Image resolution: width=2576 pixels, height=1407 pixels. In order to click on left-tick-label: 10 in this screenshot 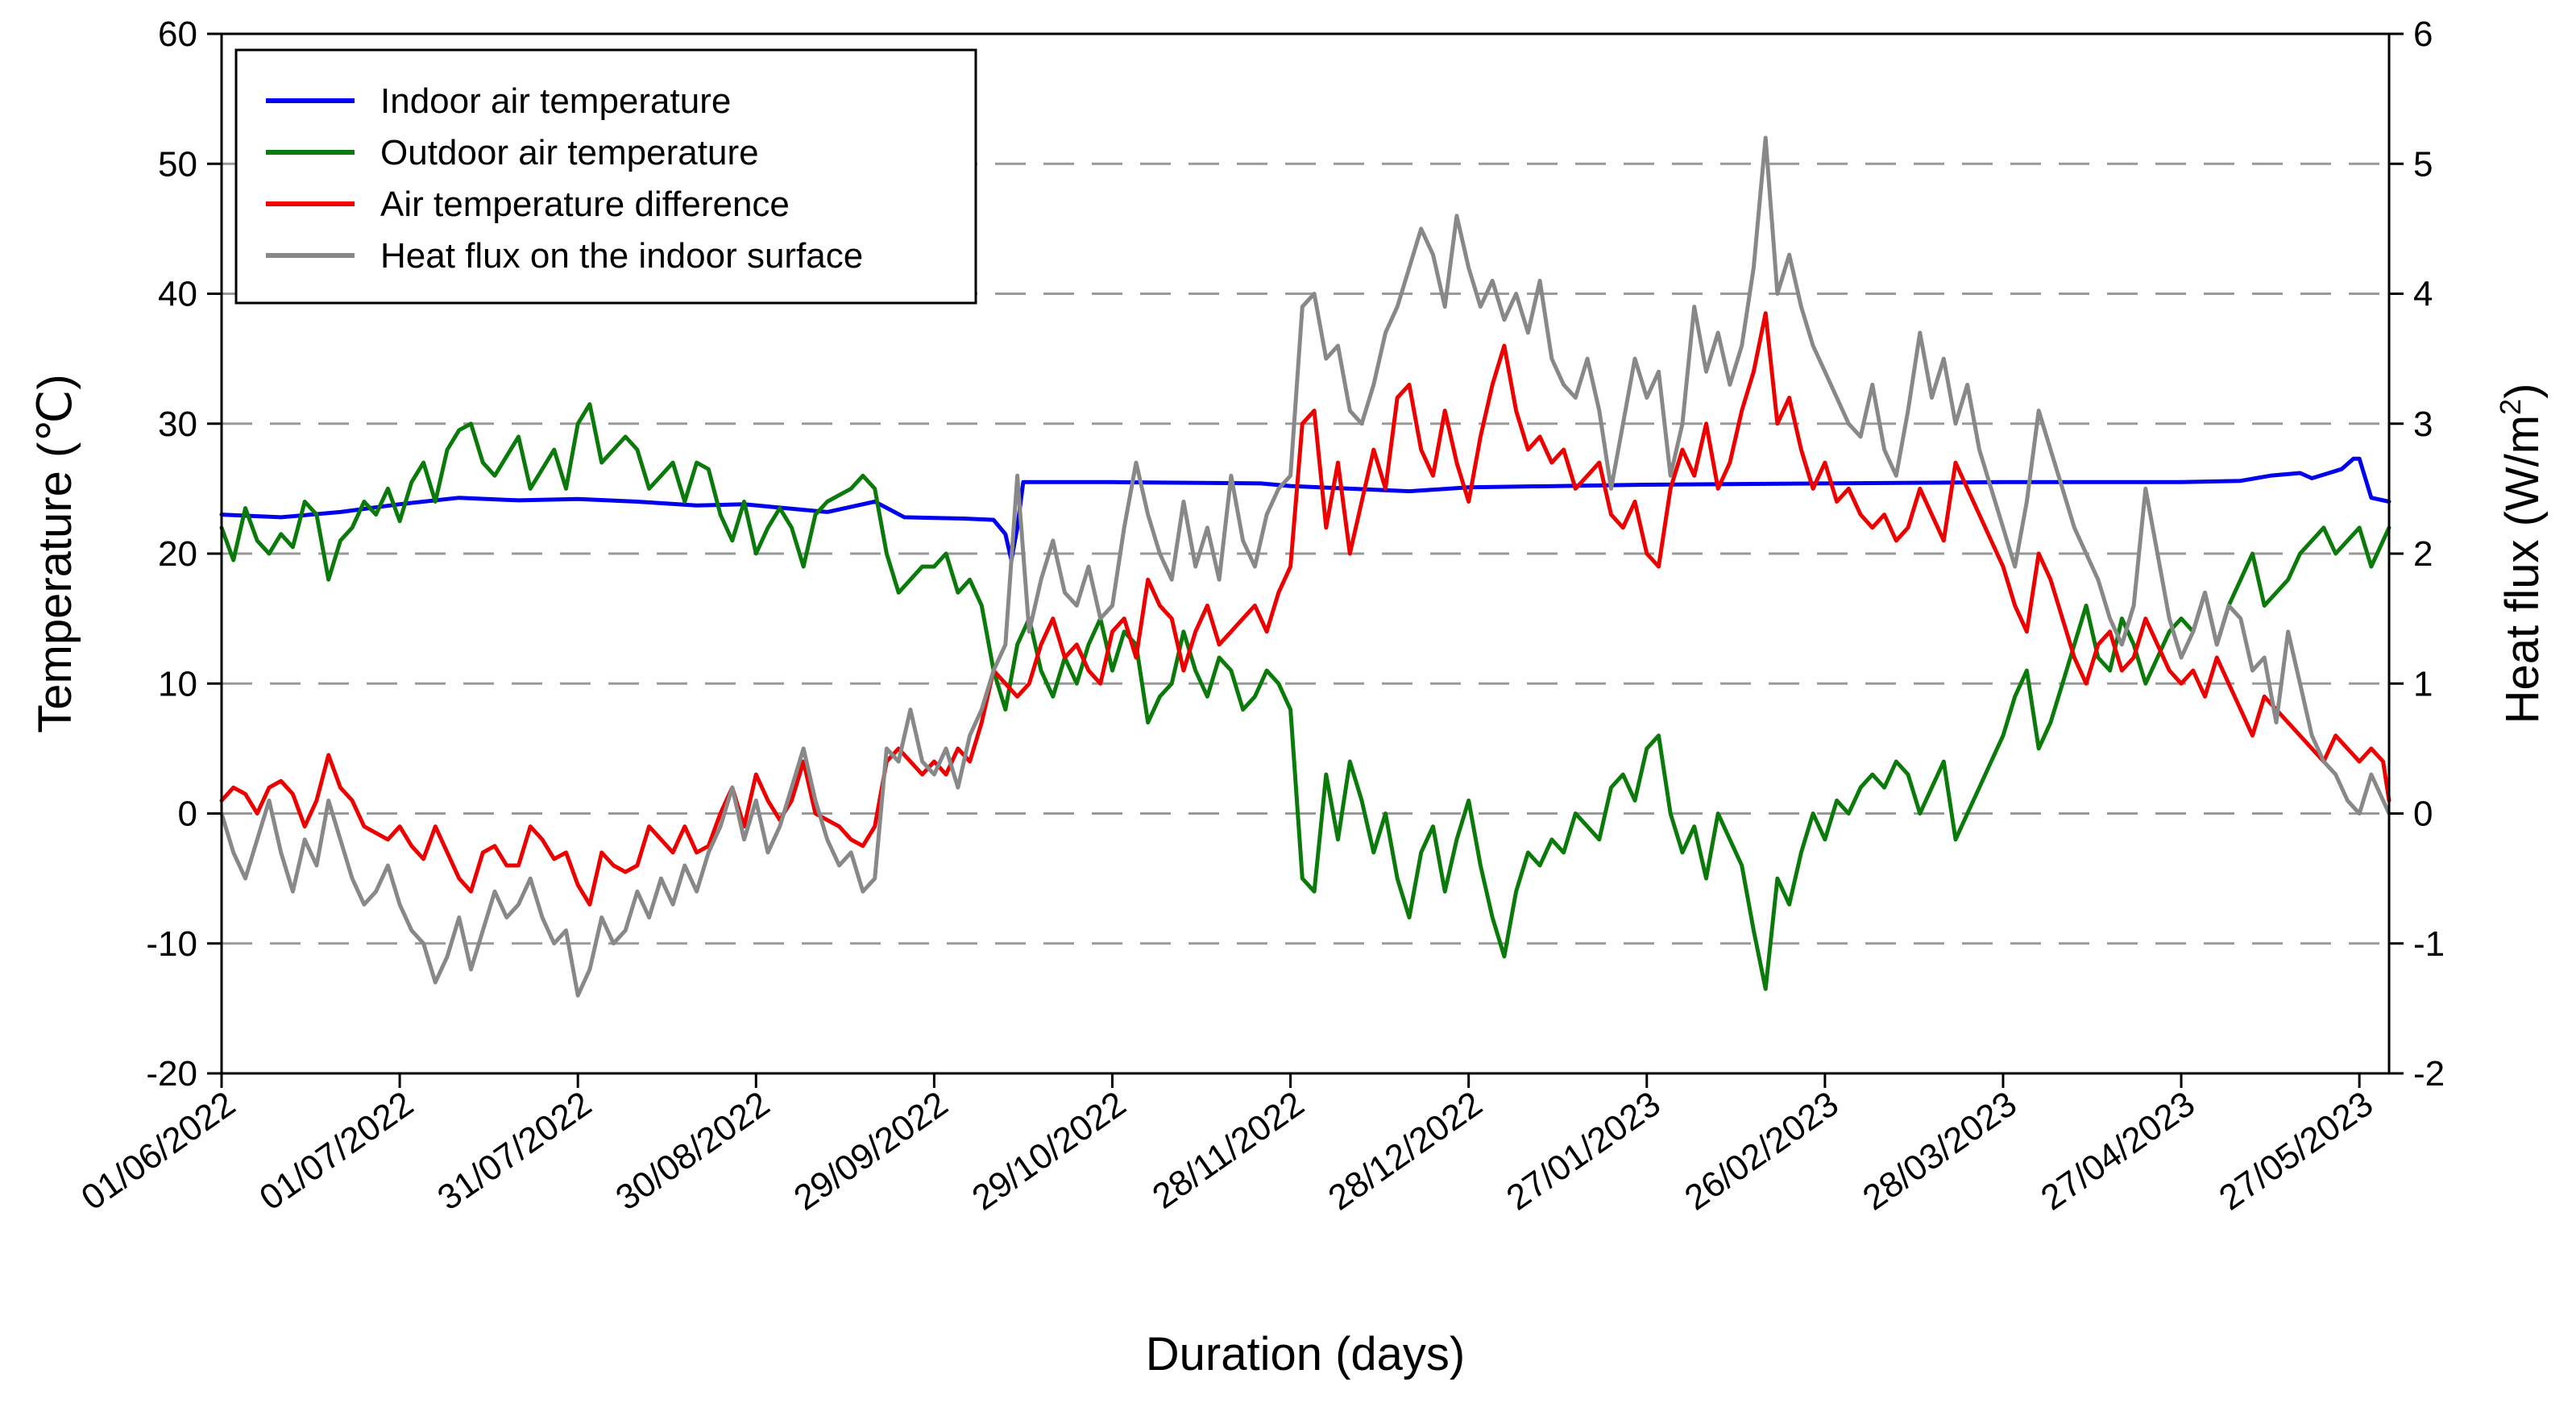, I will do `click(177, 684)`.